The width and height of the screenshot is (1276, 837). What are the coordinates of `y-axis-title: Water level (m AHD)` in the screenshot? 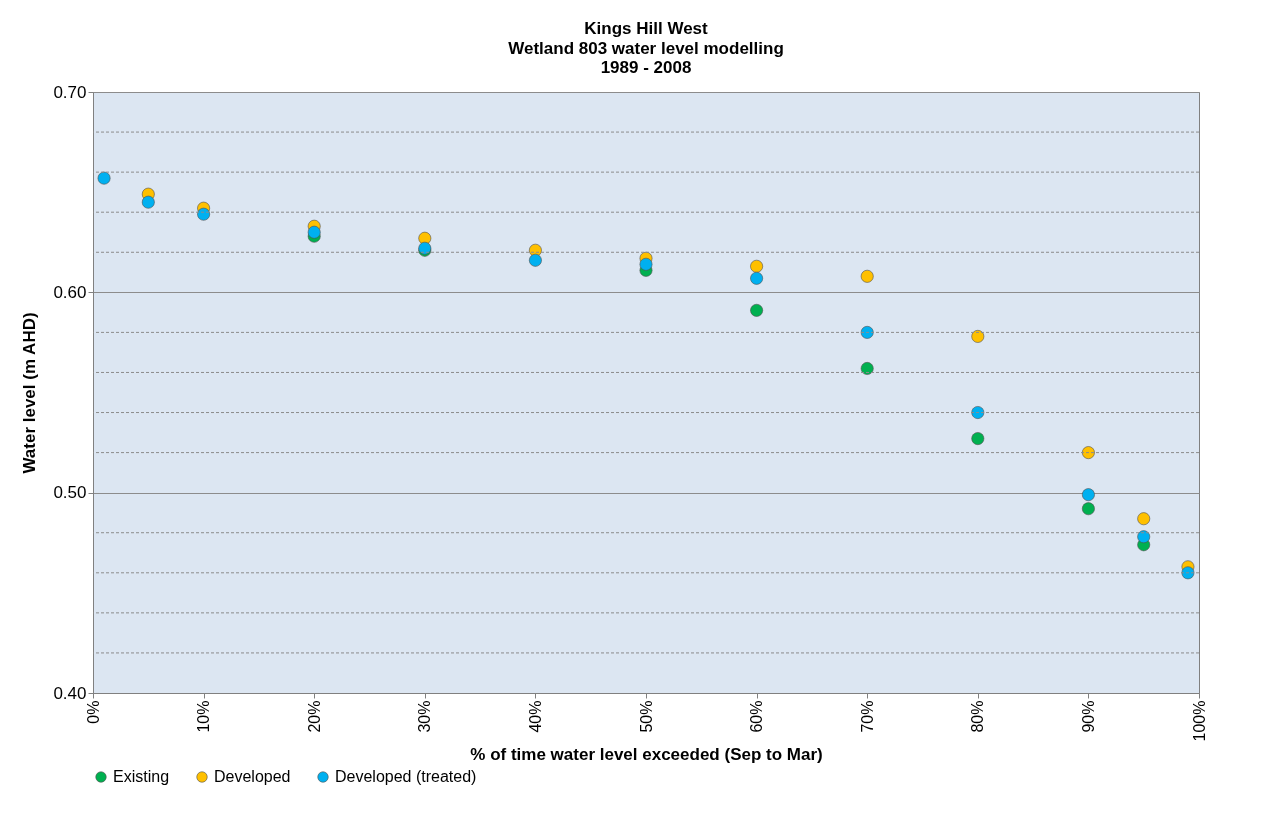 It's located at (30, 393).